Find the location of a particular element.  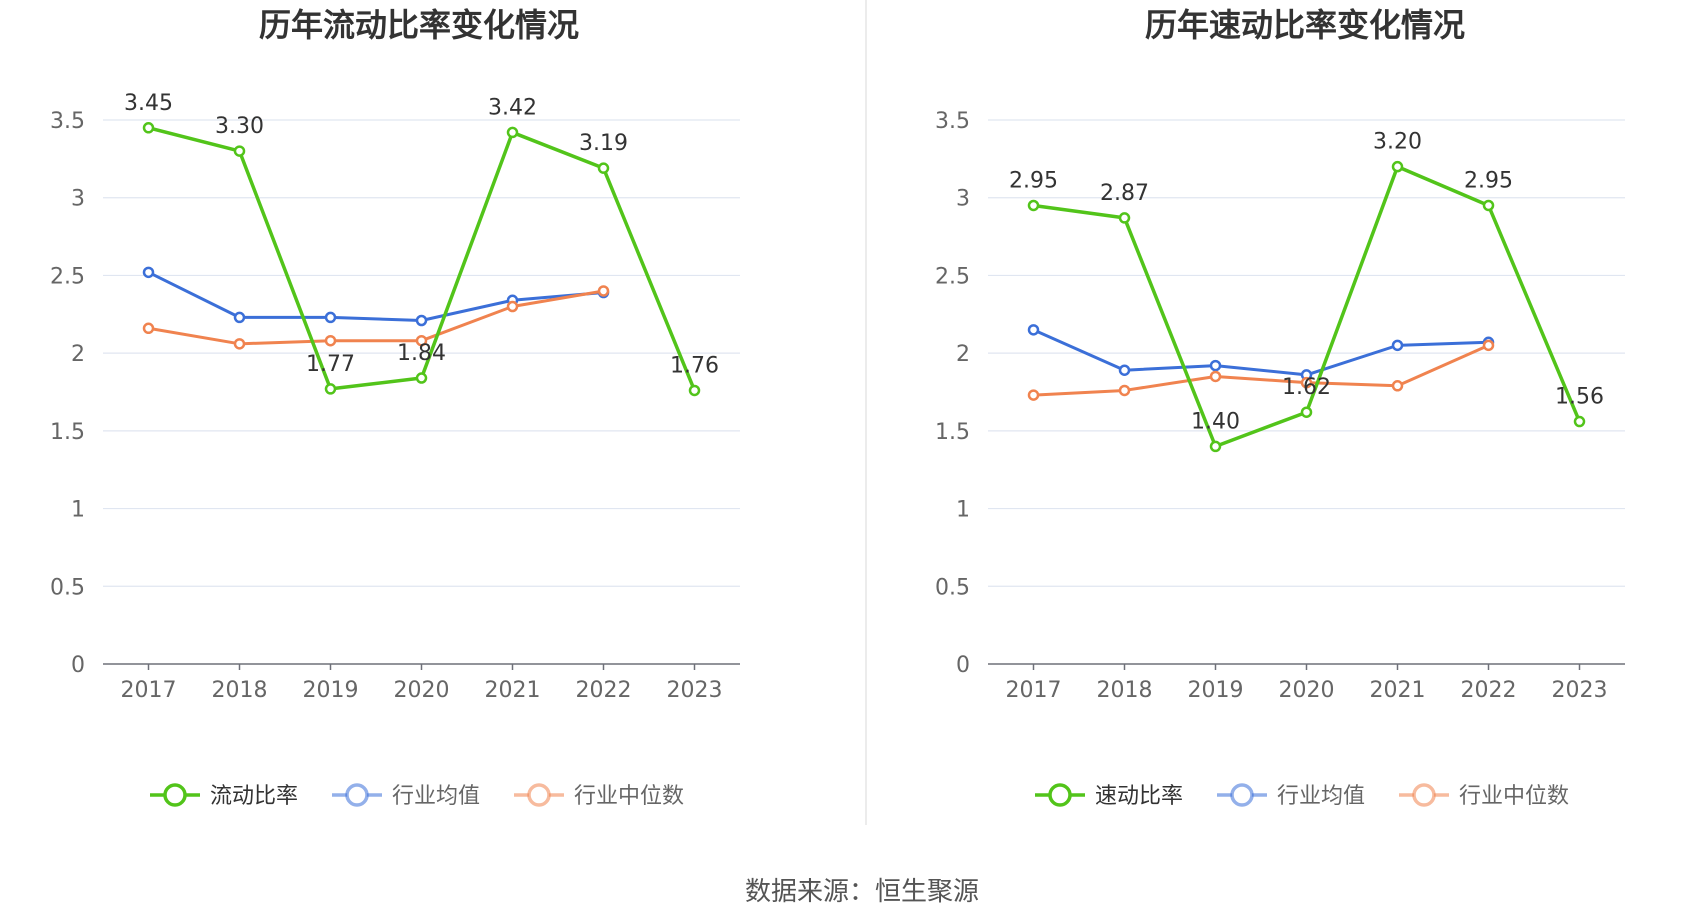

data-label: 2.87 is located at coordinates (1124, 193).